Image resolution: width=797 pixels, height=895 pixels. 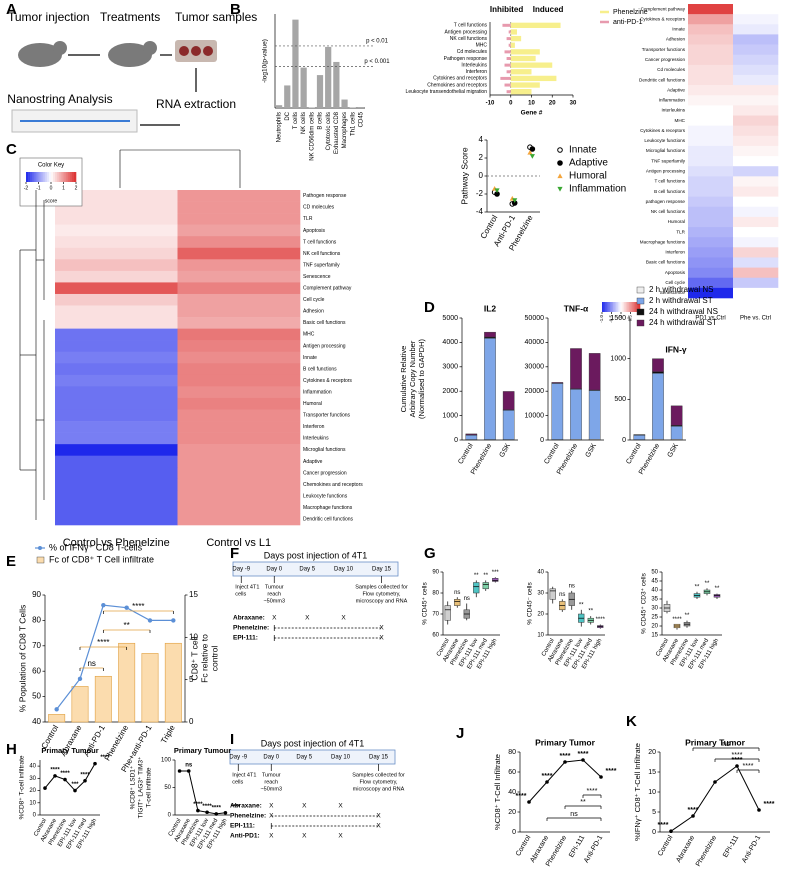 I want to click on chart-title: TNF-α, so click(x=576, y=308).